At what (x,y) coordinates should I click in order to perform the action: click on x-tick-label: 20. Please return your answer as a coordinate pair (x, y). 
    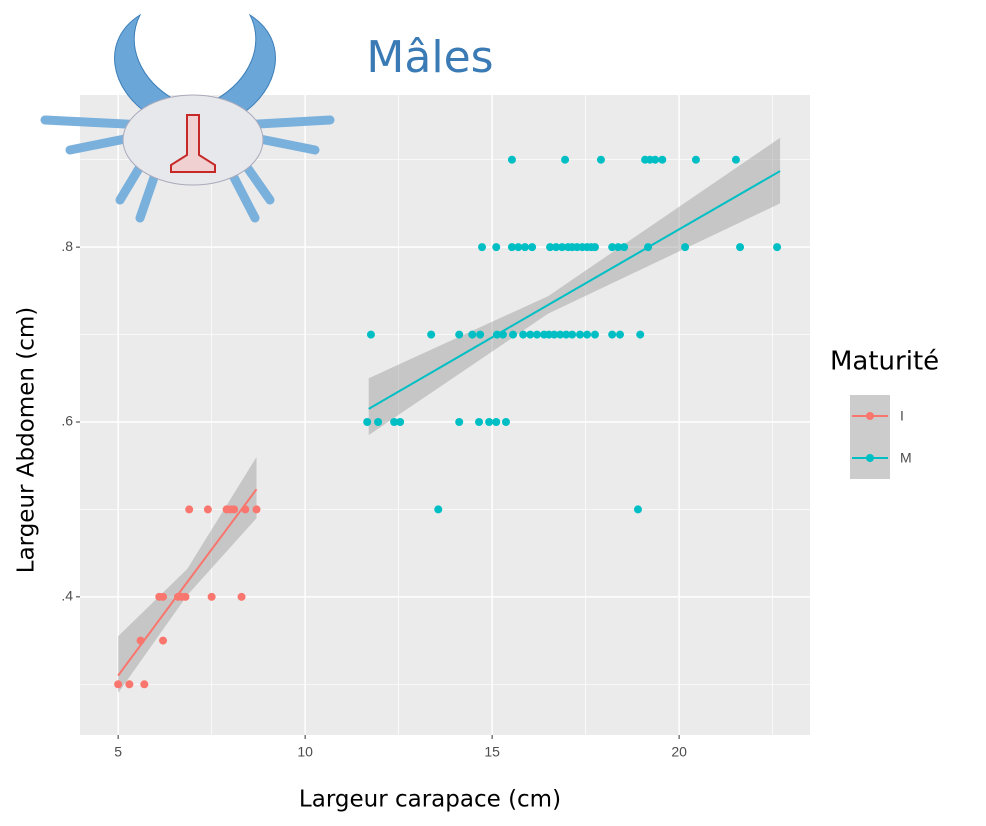
    Looking at the image, I should click on (679, 752).